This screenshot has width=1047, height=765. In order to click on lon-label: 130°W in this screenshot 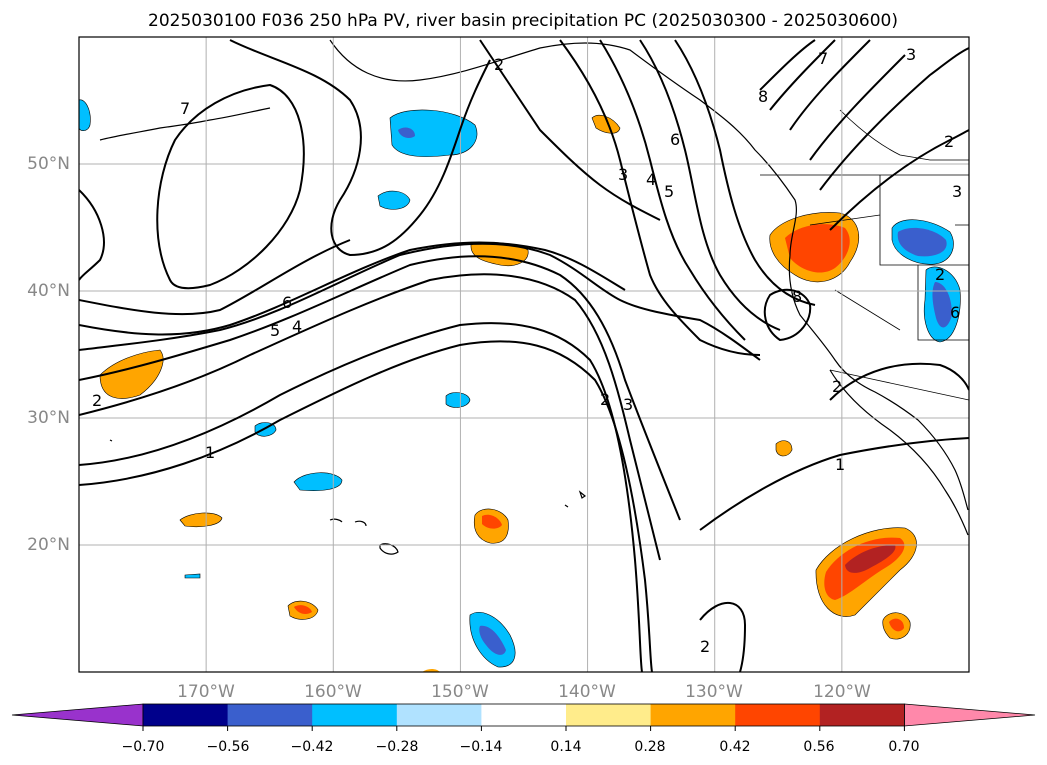, I will do `click(714, 692)`.